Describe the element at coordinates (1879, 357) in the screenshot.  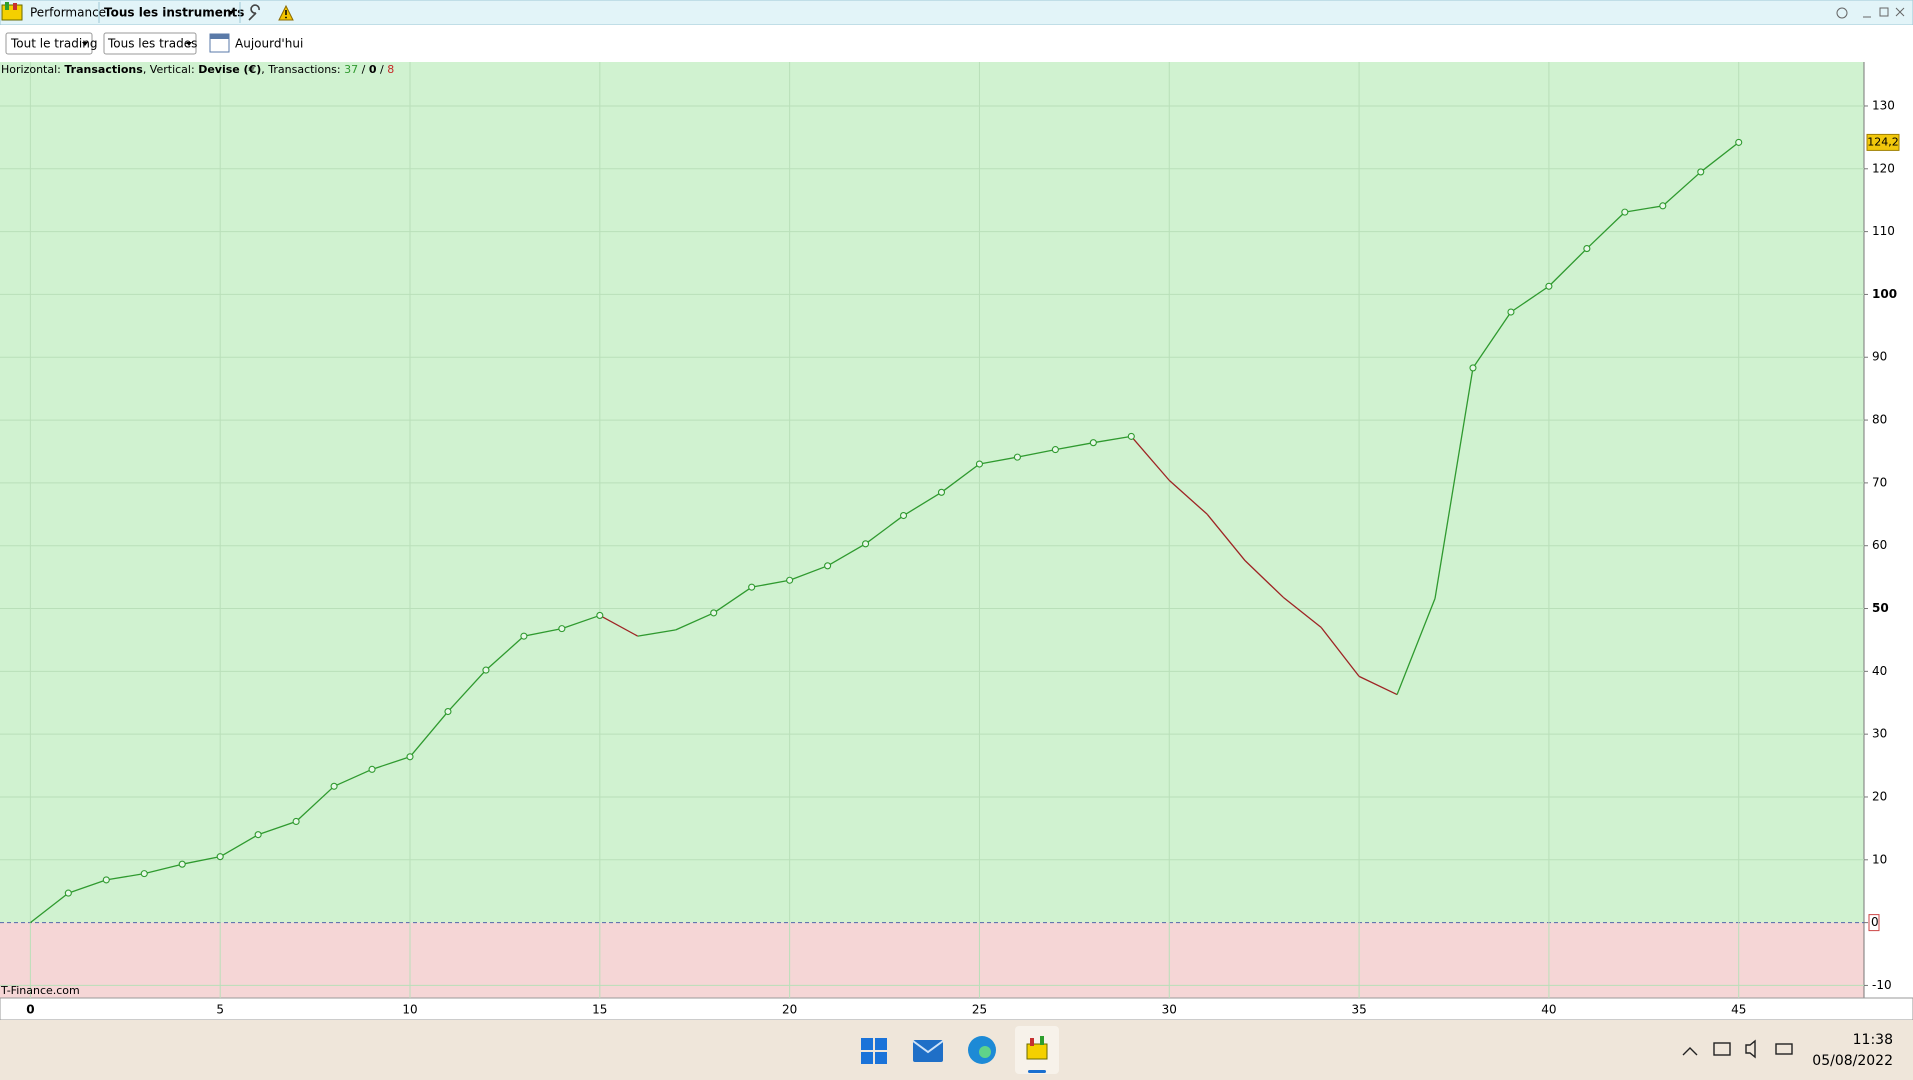
I see `y-tick-label: 90` at that location.